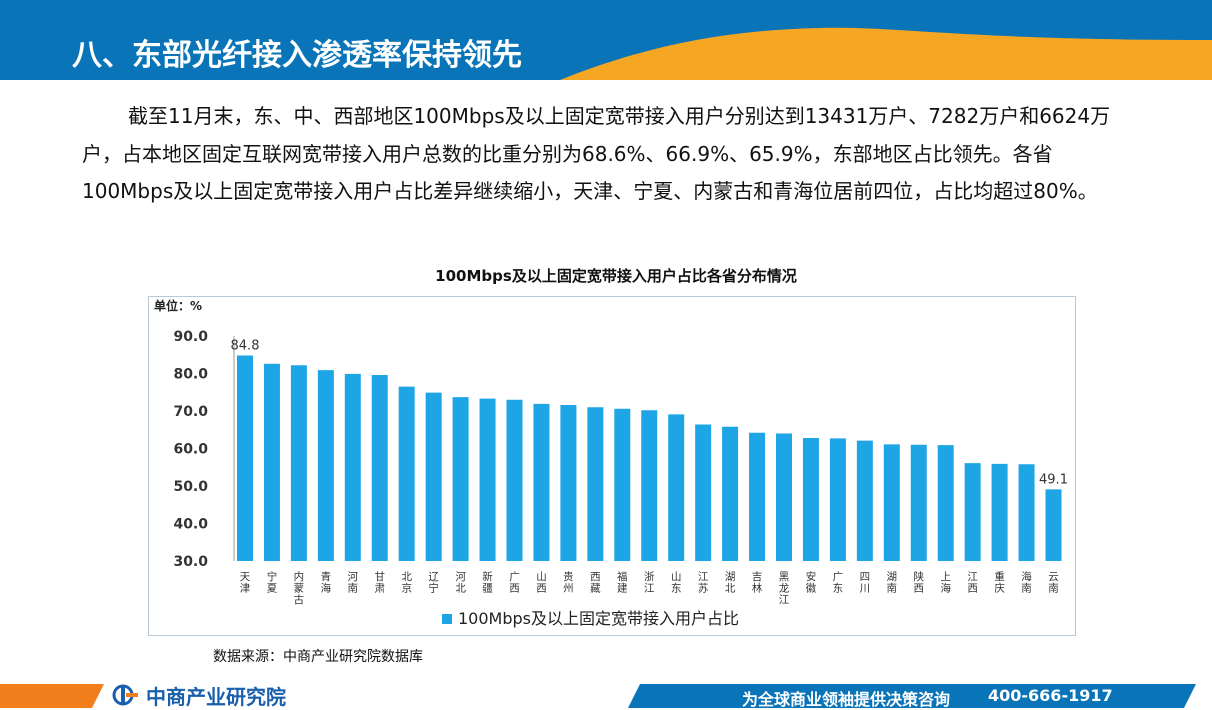  I want to click on bar-江苏, so click(703, 492).